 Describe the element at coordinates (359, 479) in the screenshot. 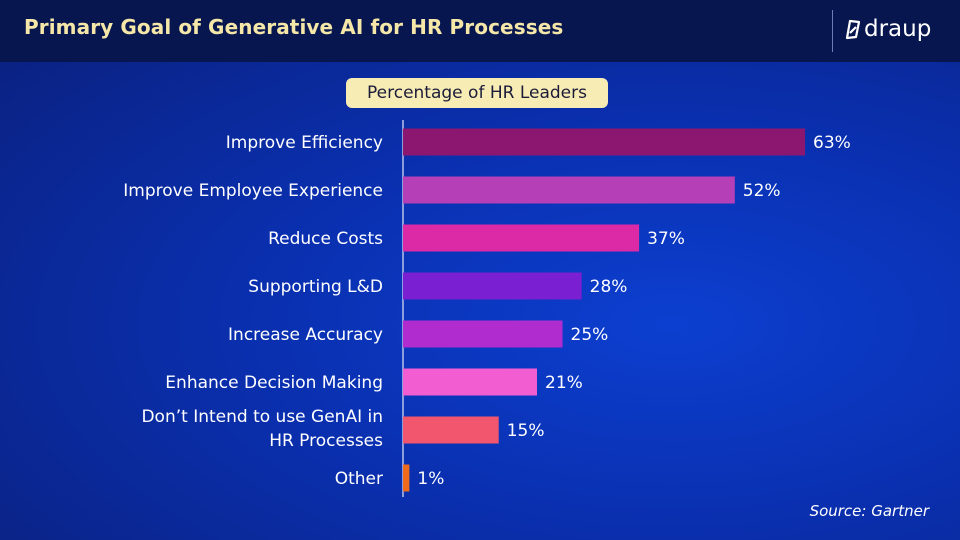

I see `category-label: Other` at that location.